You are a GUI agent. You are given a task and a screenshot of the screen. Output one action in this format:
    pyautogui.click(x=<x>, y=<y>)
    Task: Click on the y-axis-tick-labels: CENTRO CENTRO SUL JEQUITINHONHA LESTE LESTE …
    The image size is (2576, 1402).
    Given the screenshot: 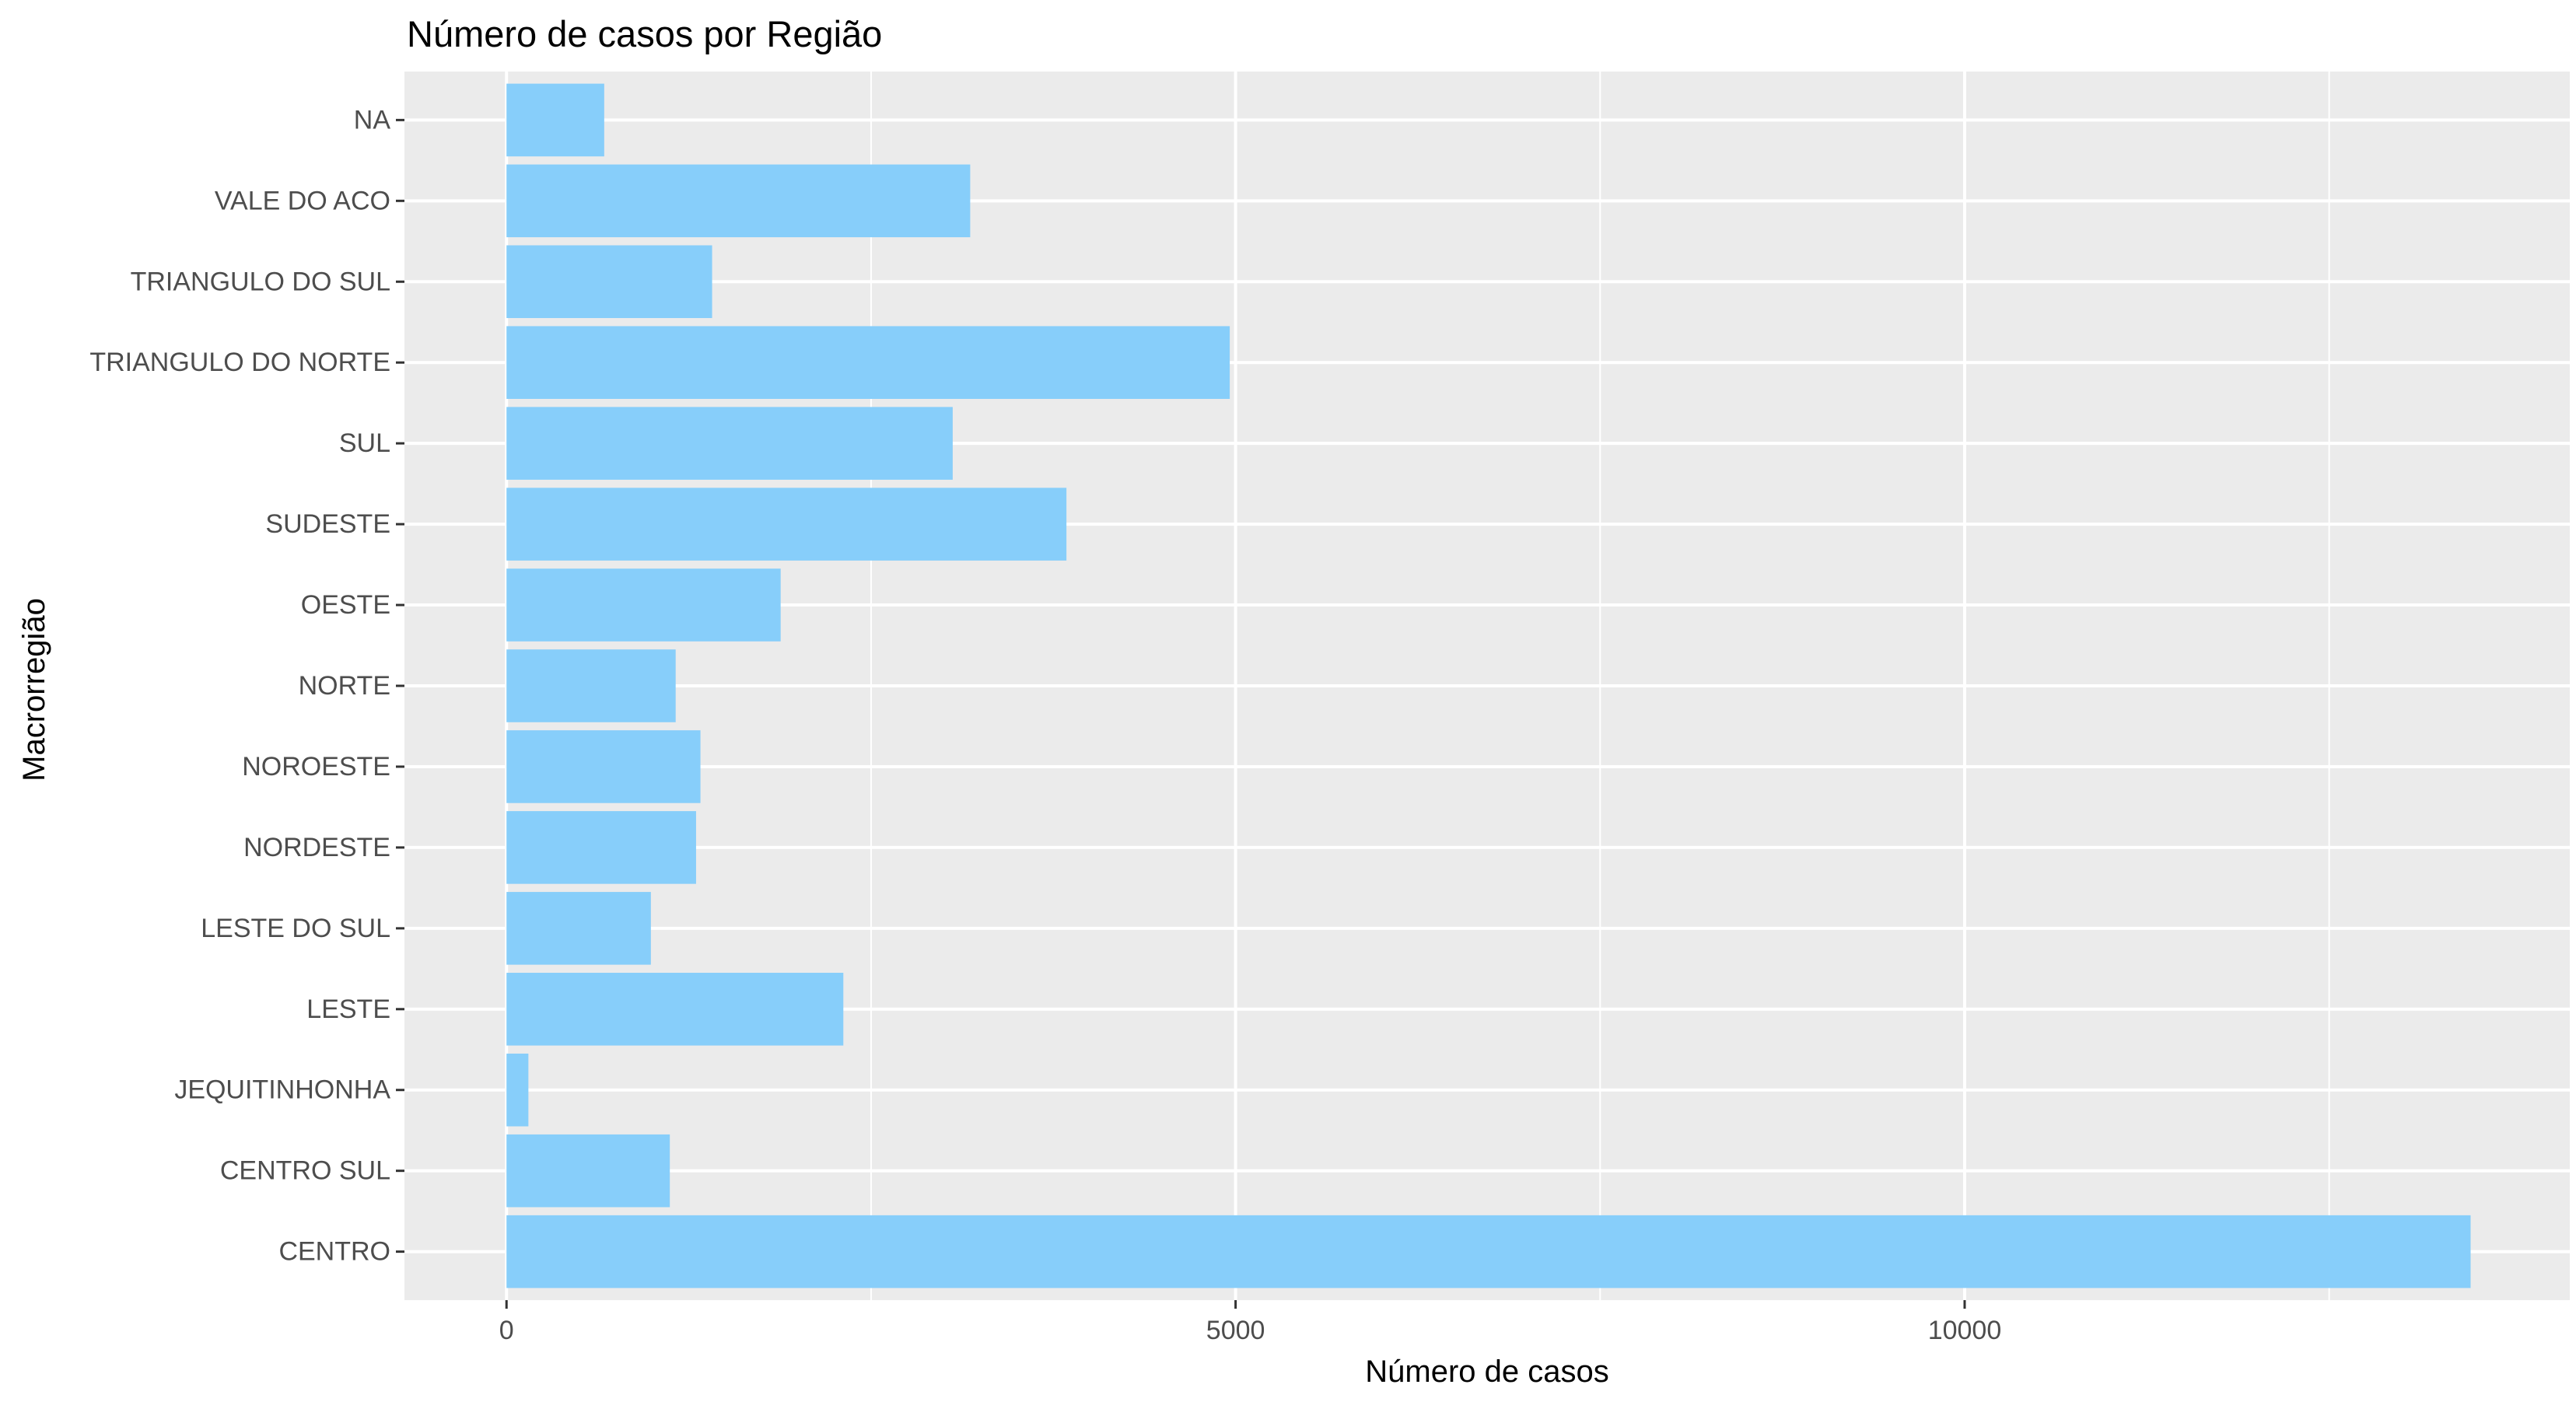 What is the action you would take?
    pyautogui.click(x=240, y=685)
    